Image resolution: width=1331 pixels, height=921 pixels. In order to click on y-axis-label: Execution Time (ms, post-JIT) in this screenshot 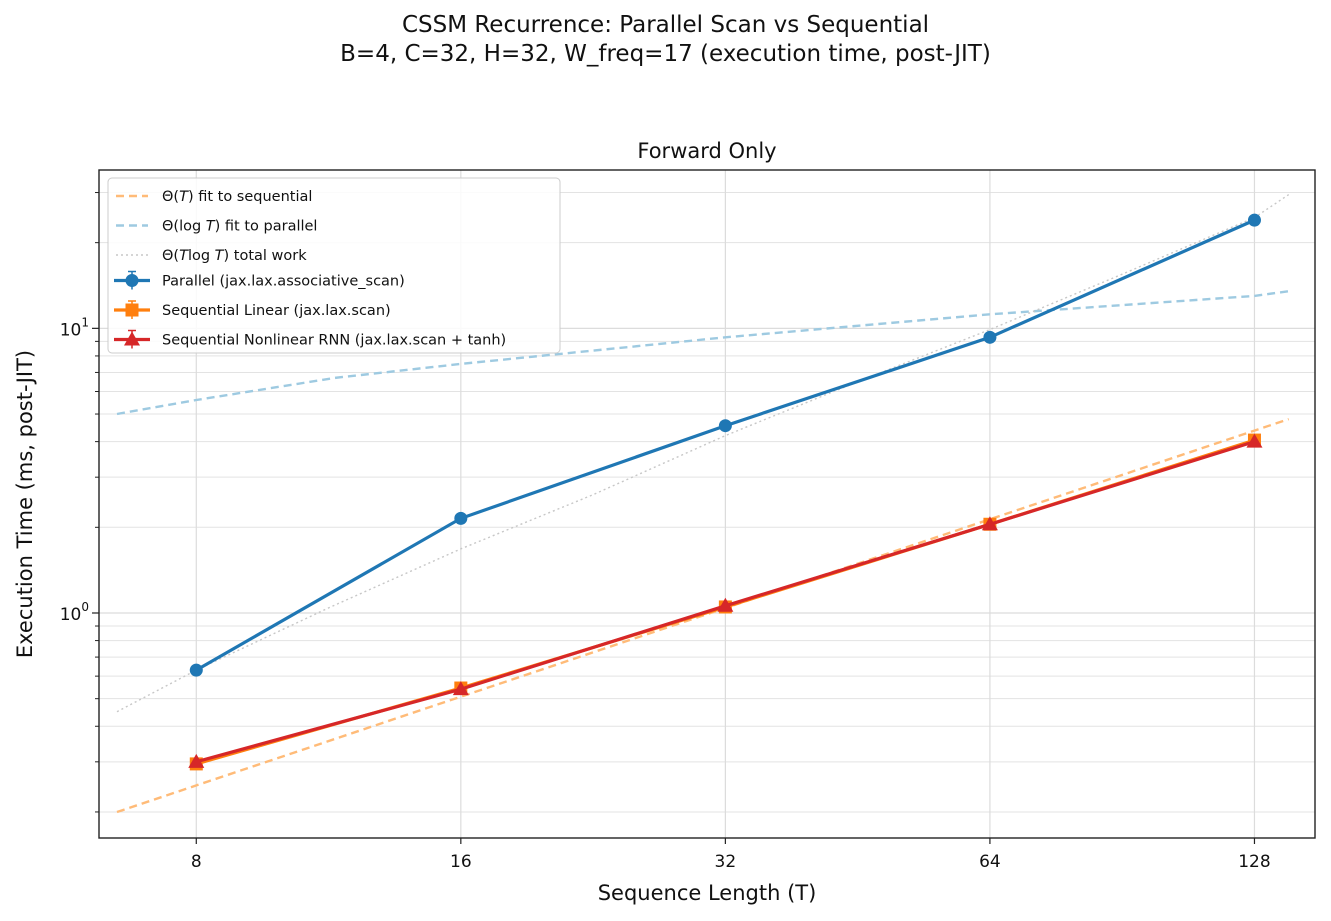, I will do `click(25, 504)`.